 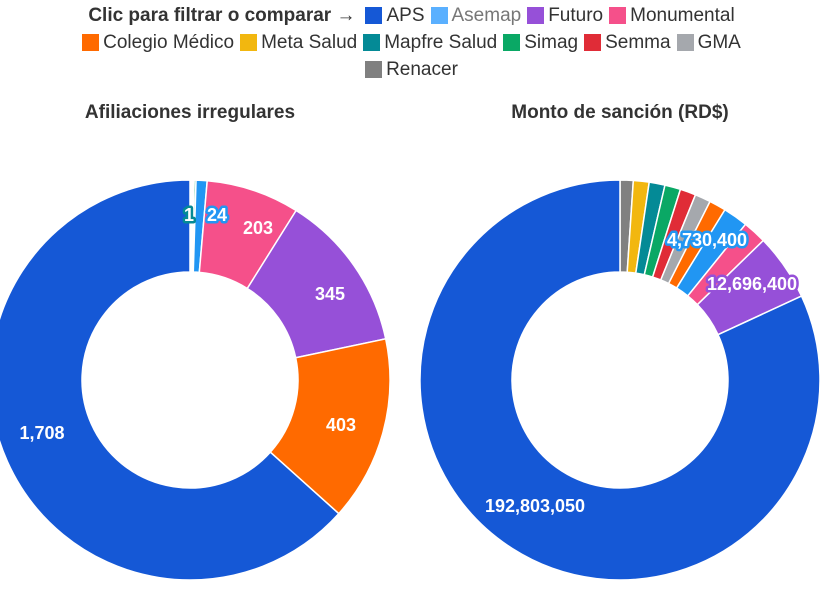 I want to click on chart-title: Afiliaciones irregulares, so click(x=190, y=112).